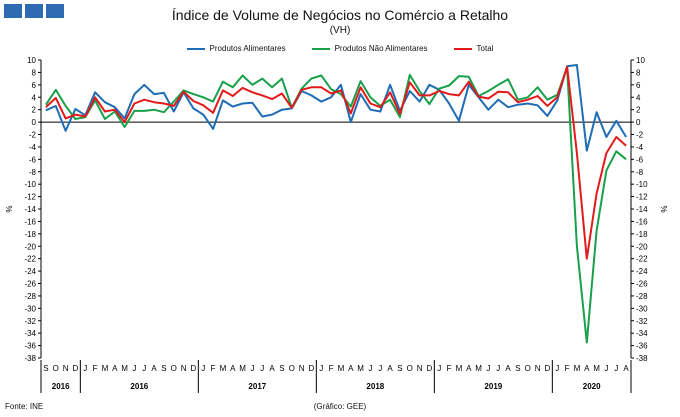 The image size is (680, 417). I want to click on y-tick-label-left: -20, so click(30, 246).